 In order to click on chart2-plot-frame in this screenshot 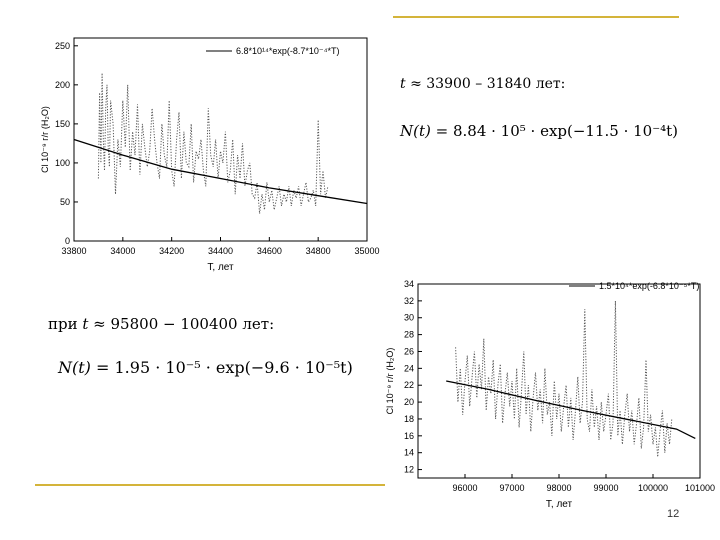, I will do `click(559, 381)`.